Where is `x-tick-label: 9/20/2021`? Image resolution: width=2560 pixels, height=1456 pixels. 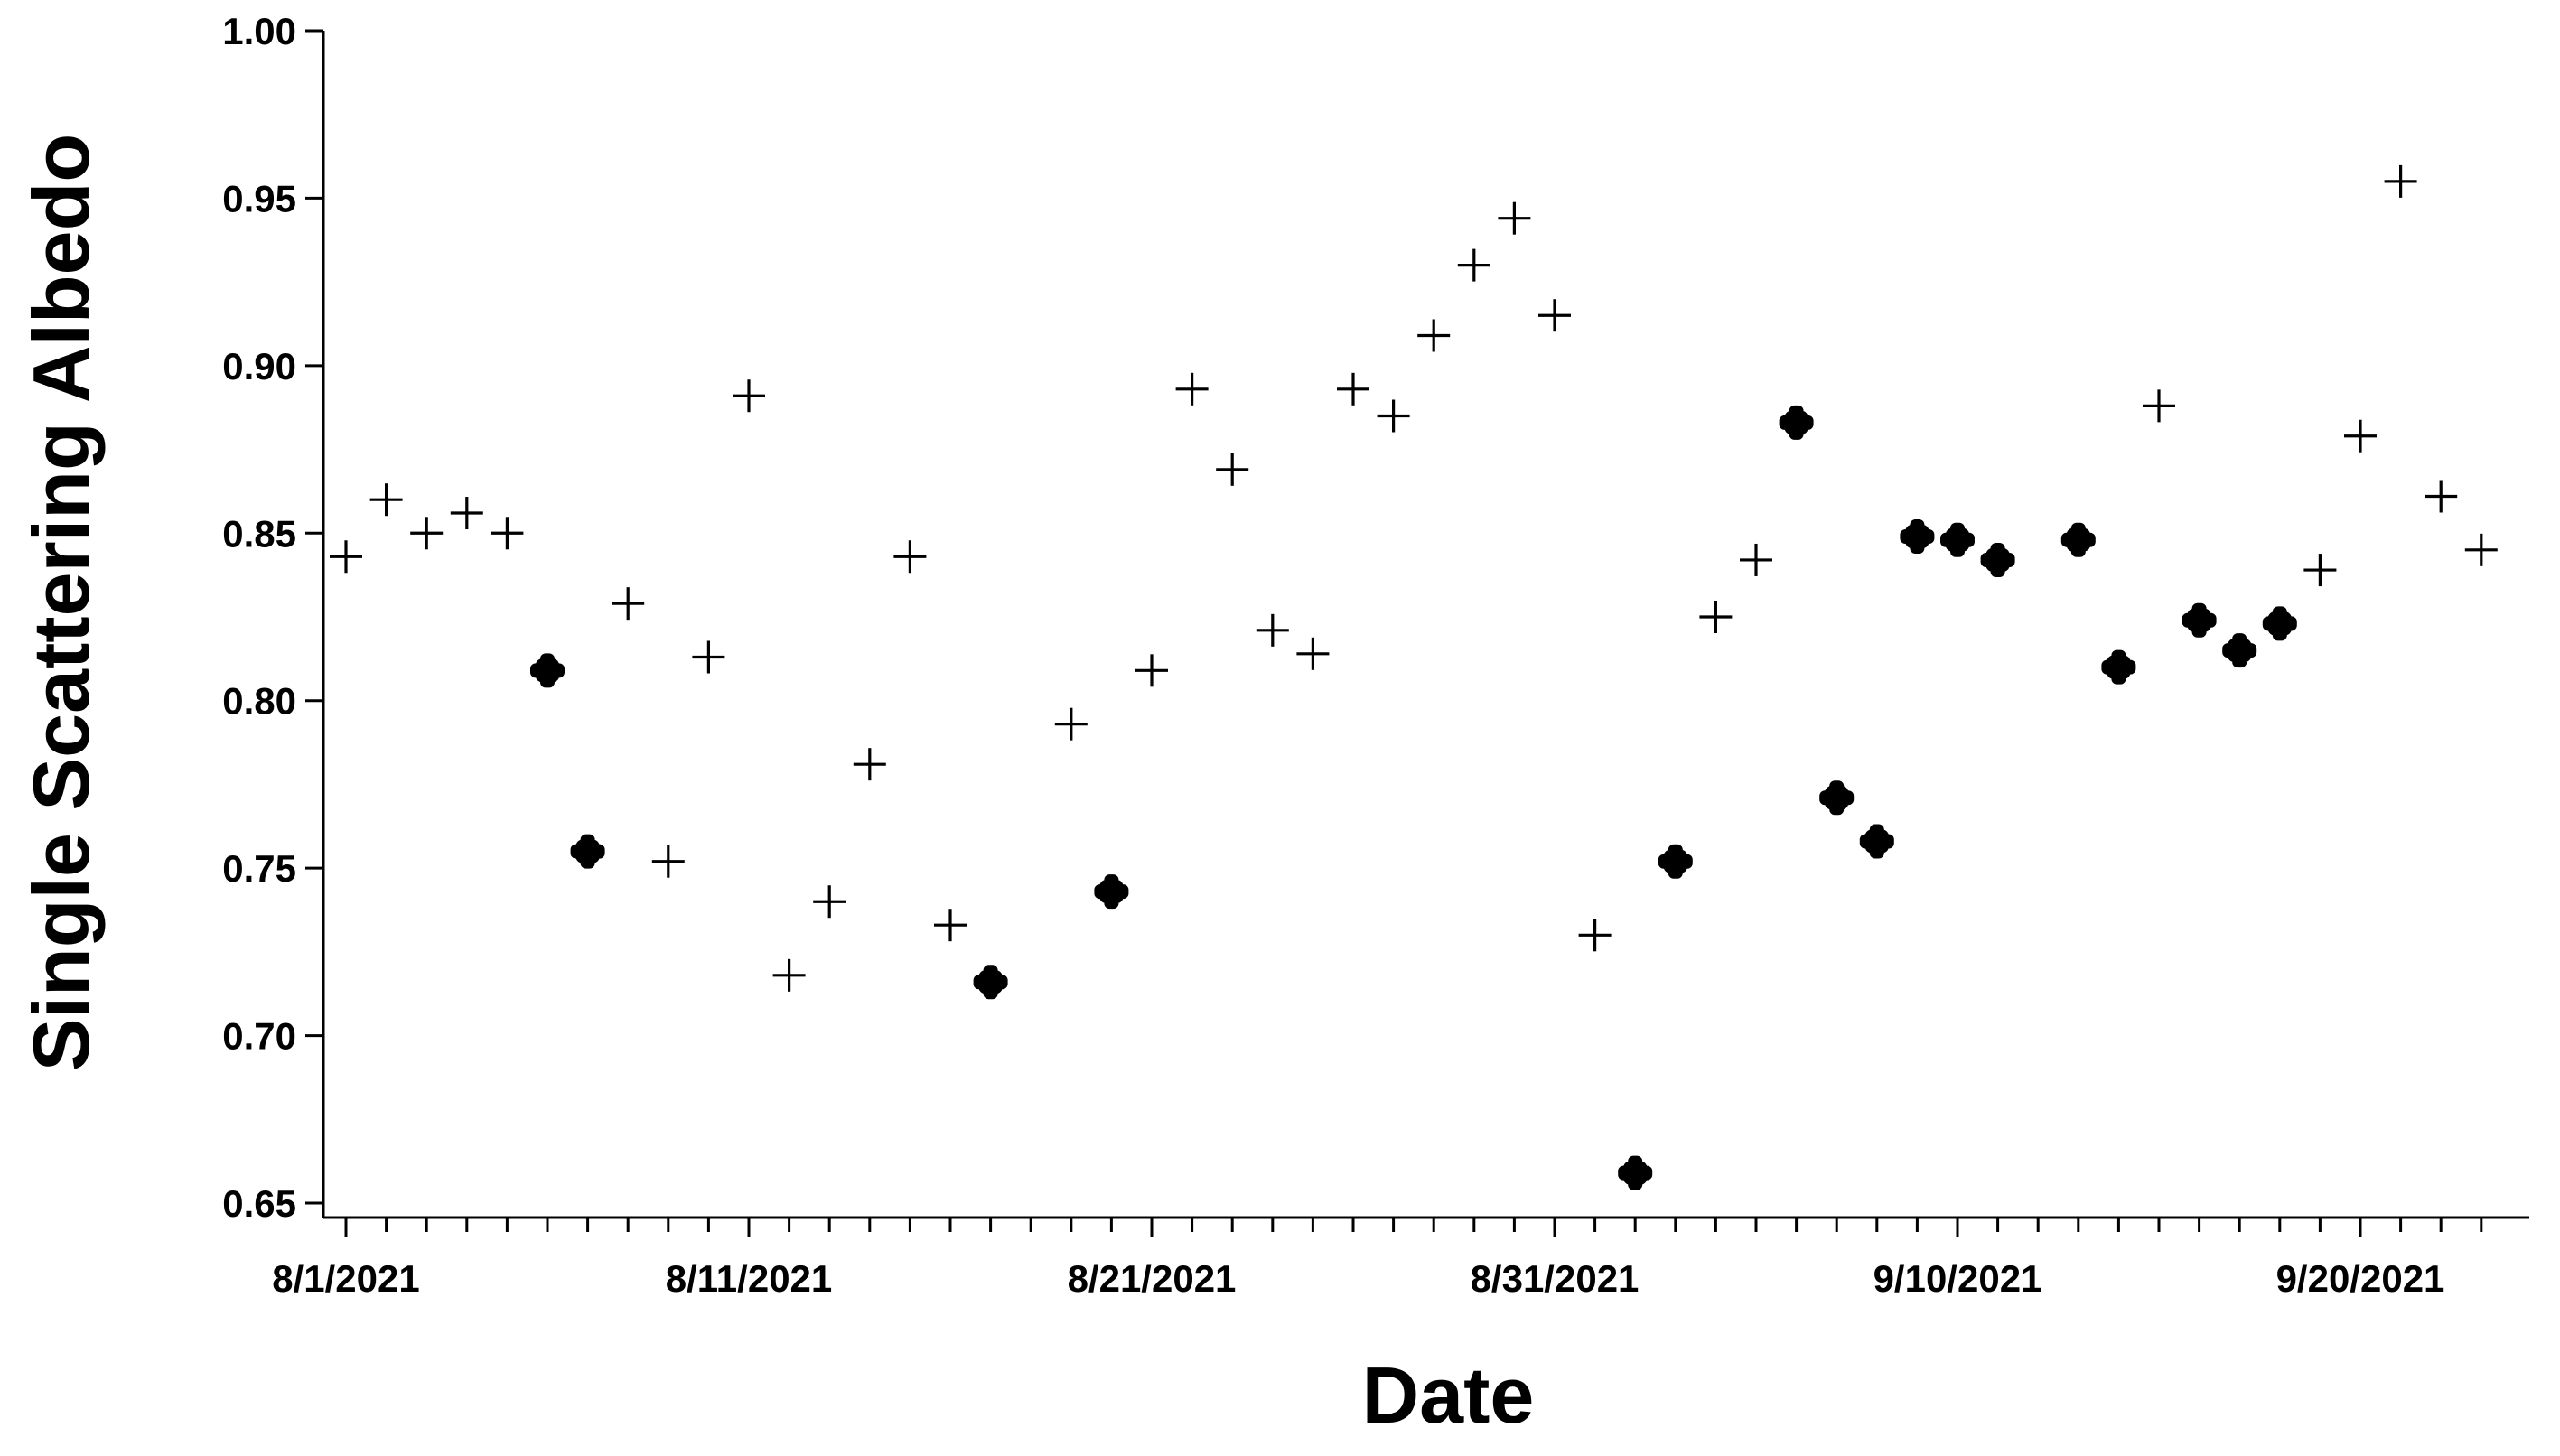 x-tick-label: 9/20/2021 is located at coordinates (2360, 1278).